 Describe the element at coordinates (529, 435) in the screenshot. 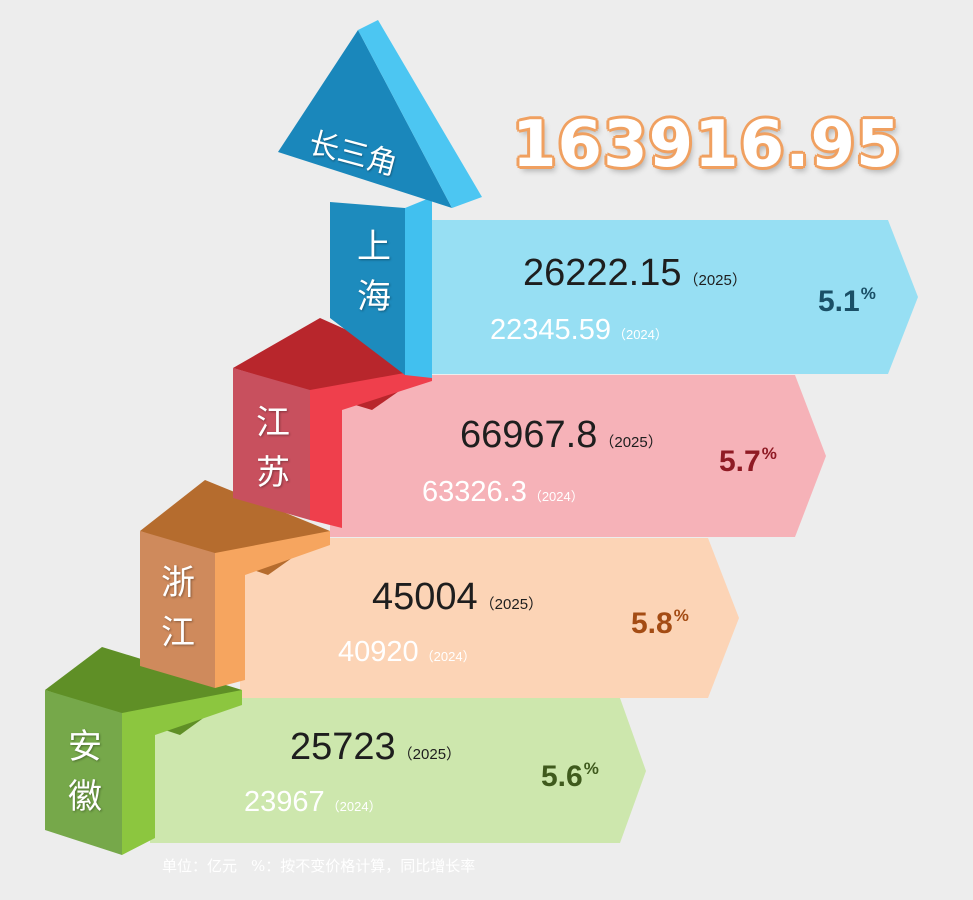

I see `jiangsu-value-2025-number: 66967.8` at that location.